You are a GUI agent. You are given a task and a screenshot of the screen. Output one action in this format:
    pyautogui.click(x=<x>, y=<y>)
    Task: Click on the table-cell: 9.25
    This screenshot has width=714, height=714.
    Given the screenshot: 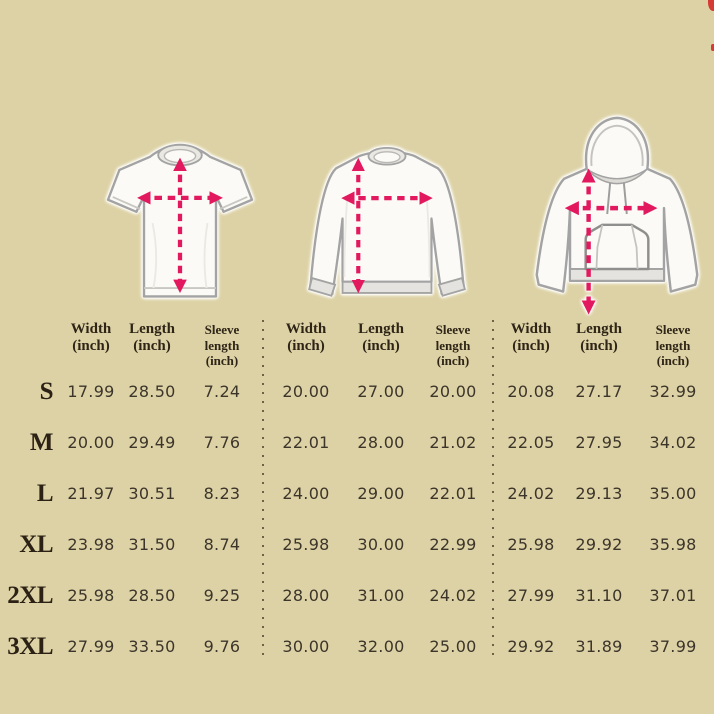 What is the action you would take?
    pyautogui.click(x=222, y=595)
    